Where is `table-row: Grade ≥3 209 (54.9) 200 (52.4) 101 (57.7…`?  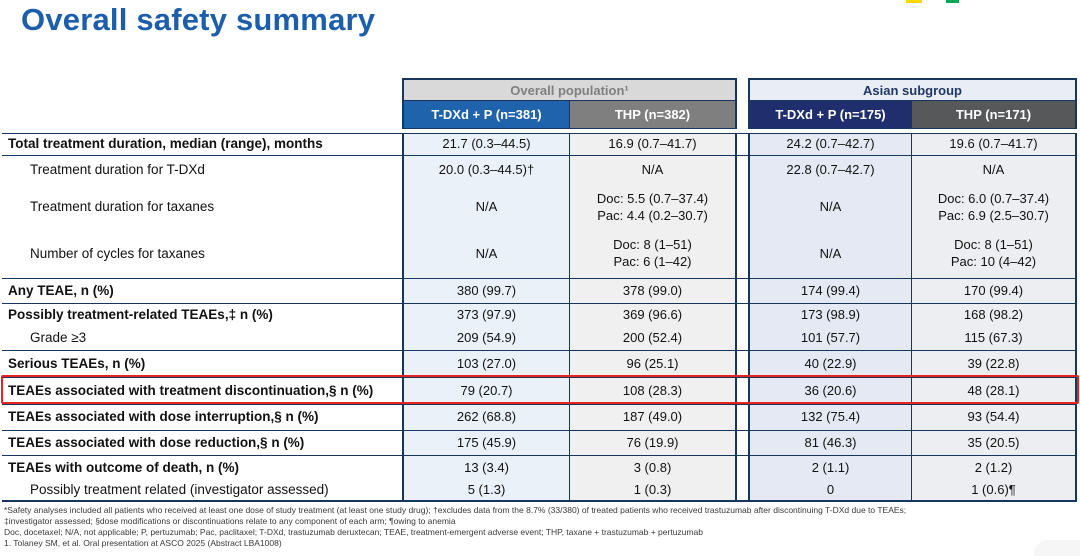
table-row: Grade ≥3 209 (54.9) 200 (52.4) 101 (57.7… is located at coordinates (540, 338).